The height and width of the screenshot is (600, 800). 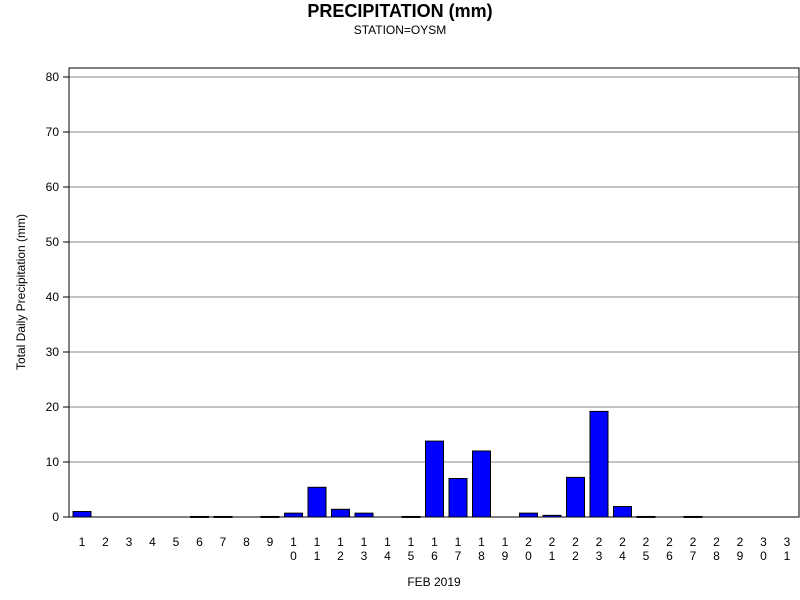 What do you see at coordinates (53, 132) in the screenshot?
I see `y-tick-label: 70` at bounding box center [53, 132].